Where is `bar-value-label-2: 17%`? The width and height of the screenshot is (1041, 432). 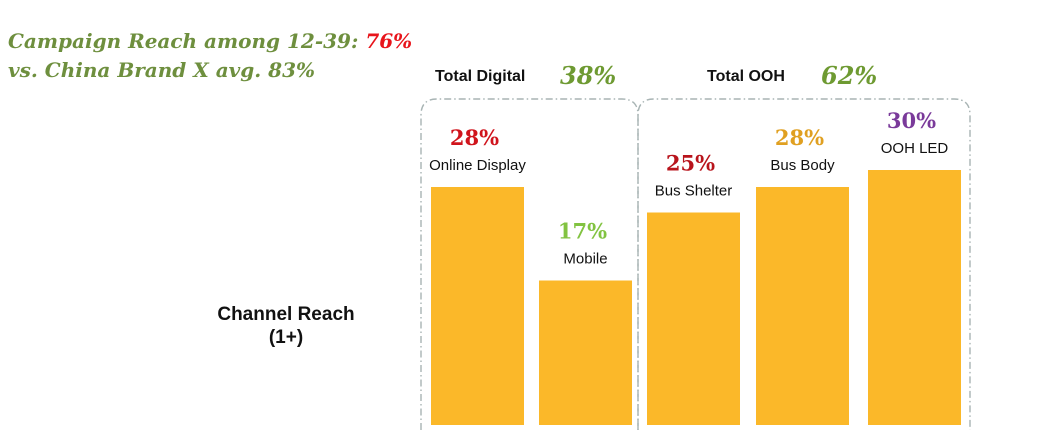 bar-value-label-2: 17% is located at coordinates (582, 231).